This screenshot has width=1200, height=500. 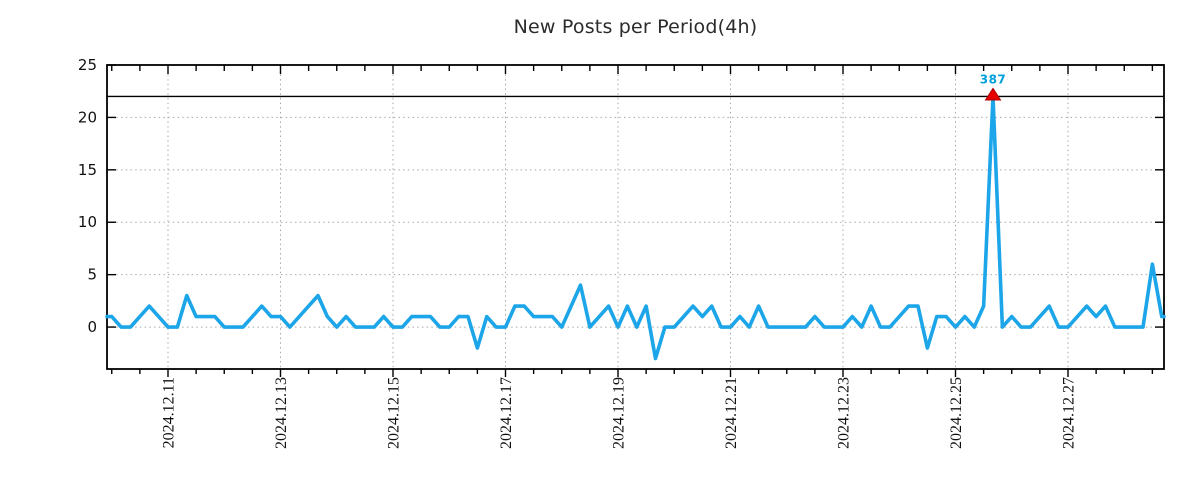 I want to click on chart-title: New Posts per Period(4h), so click(x=635, y=27).